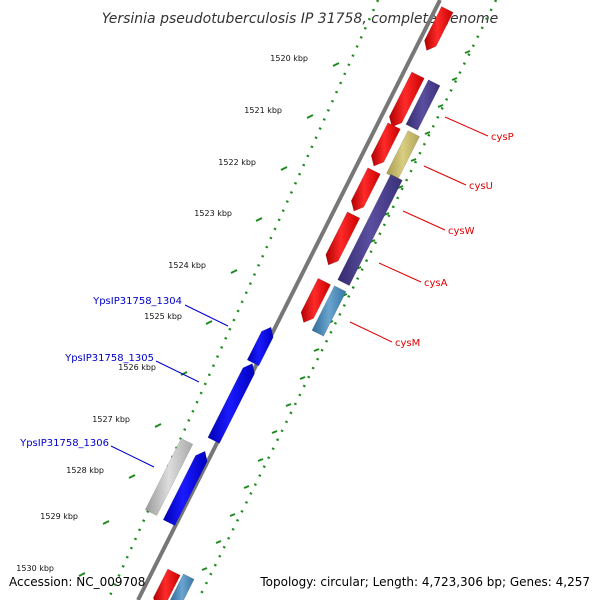 Image resolution: width=600 pixels, height=600 pixels. What do you see at coordinates (137, 367) in the screenshot?
I see `scale-label: 1526 kbp` at bounding box center [137, 367].